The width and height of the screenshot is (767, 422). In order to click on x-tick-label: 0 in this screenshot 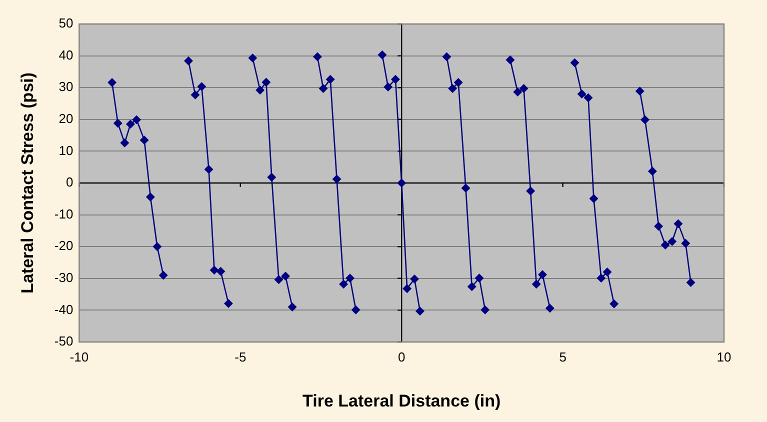, I will do `click(402, 356)`.